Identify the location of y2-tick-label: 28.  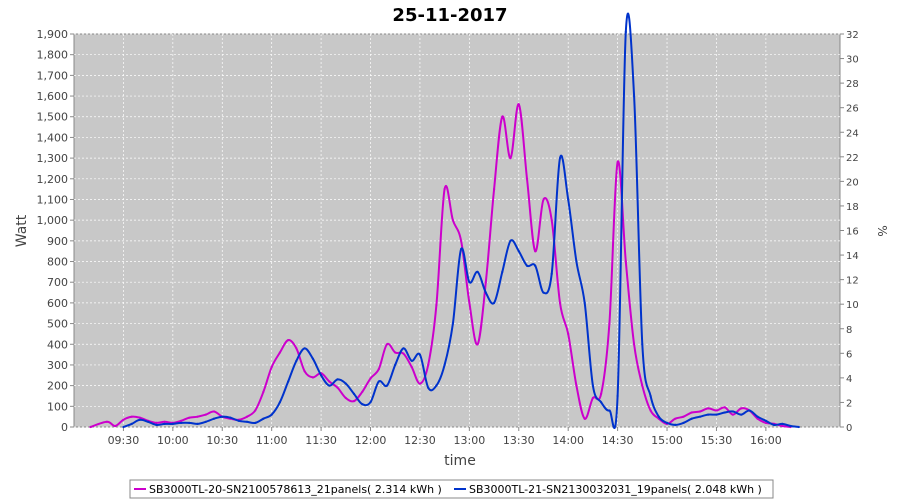
(852, 84).